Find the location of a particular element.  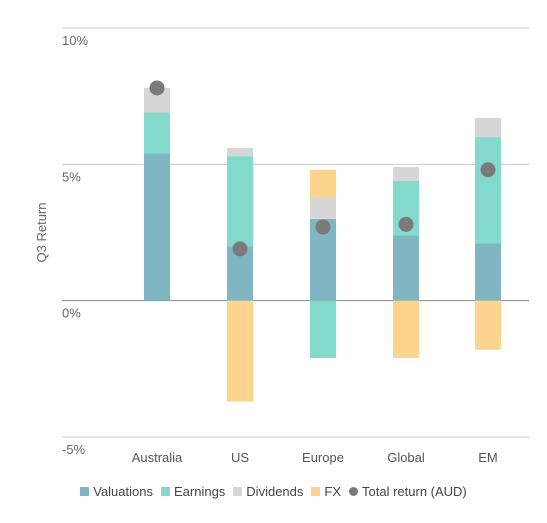

bar-dividends-em is located at coordinates (488, 127).